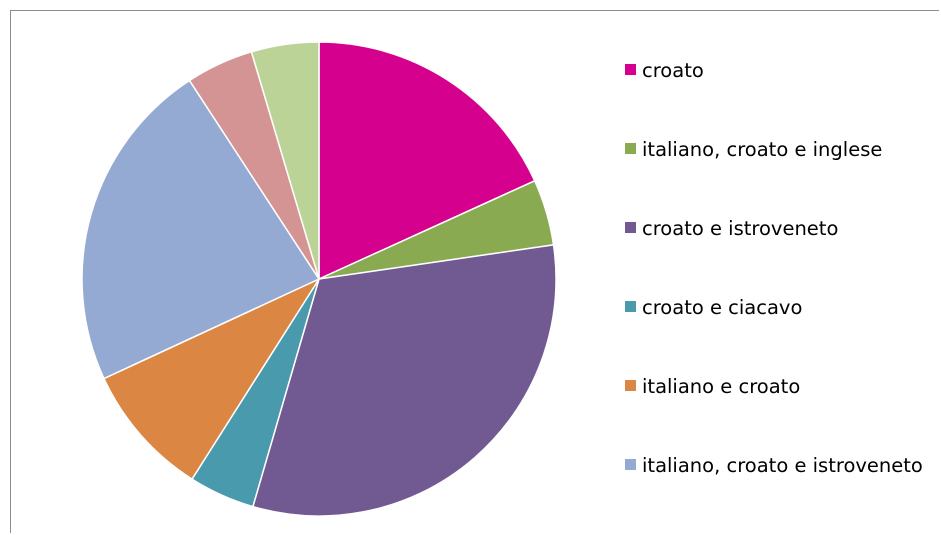 Image resolution: width=941 pixels, height=535 pixels. What do you see at coordinates (721, 386) in the screenshot?
I see `legend-label: italiano e croato` at bounding box center [721, 386].